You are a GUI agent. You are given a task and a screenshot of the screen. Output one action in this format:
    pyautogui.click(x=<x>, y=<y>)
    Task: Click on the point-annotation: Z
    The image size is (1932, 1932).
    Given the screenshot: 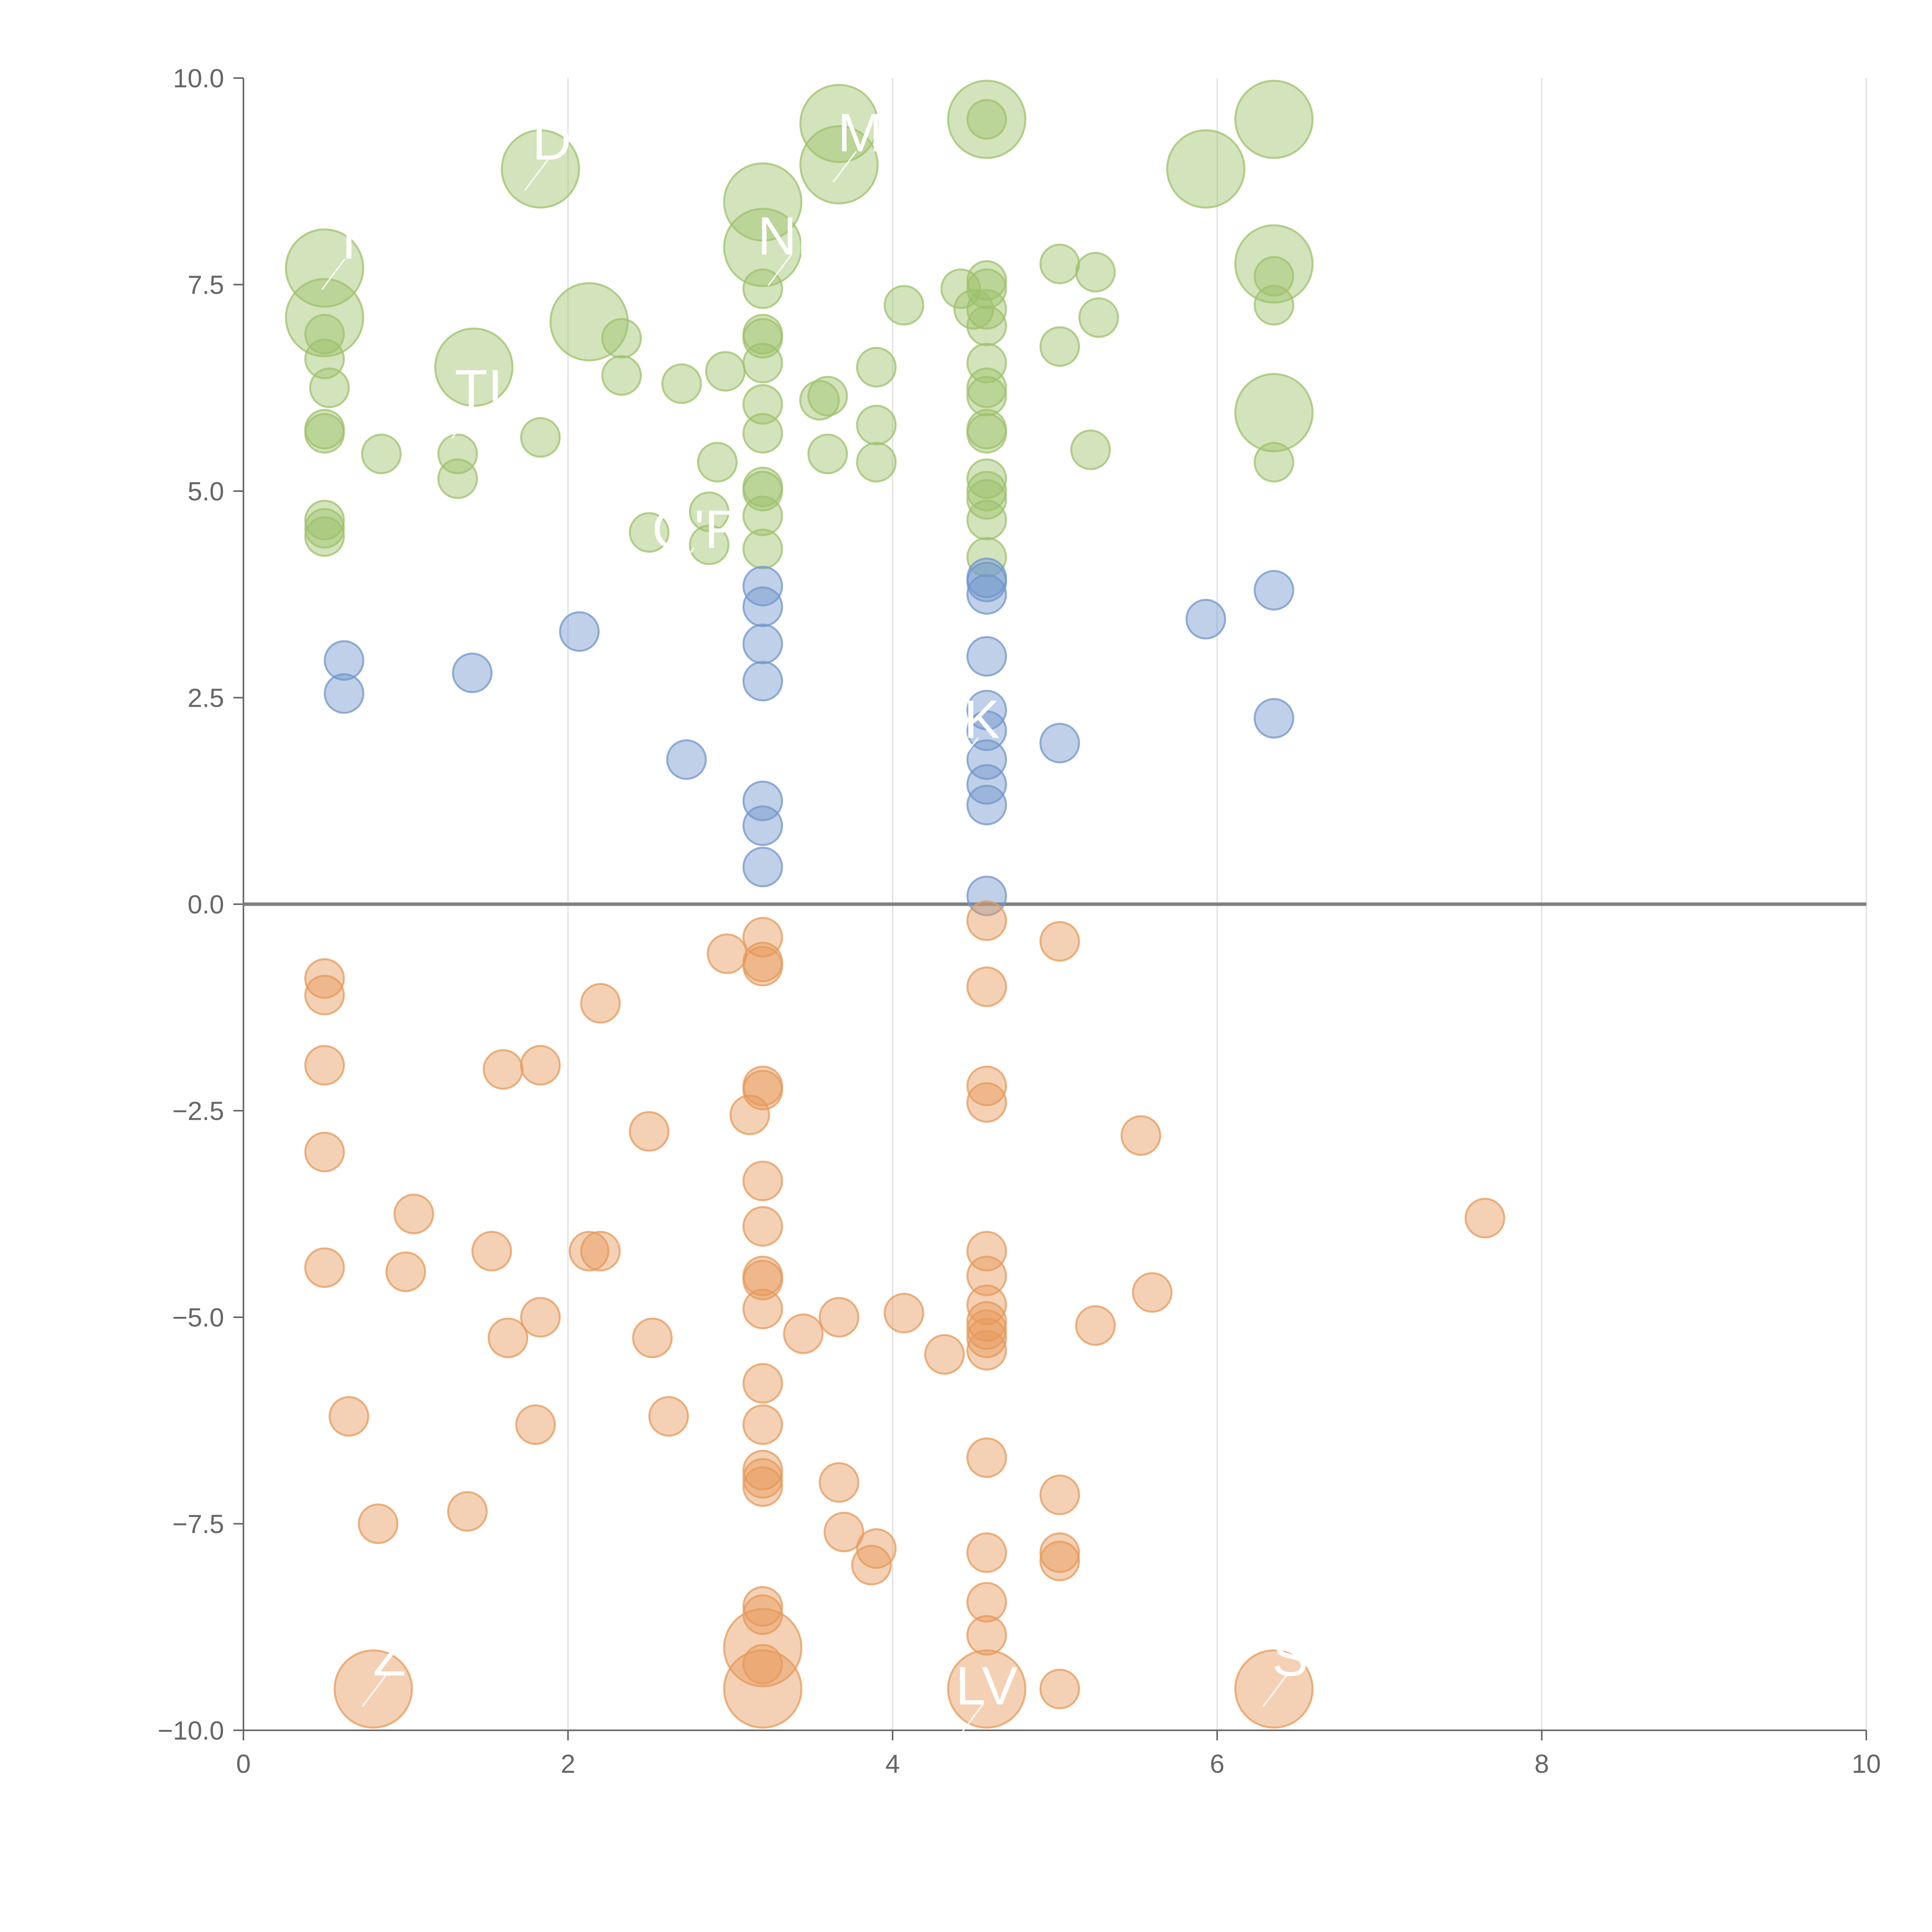 What is the action you would take?
    pyautogui.click(x=390, y=1657)
    